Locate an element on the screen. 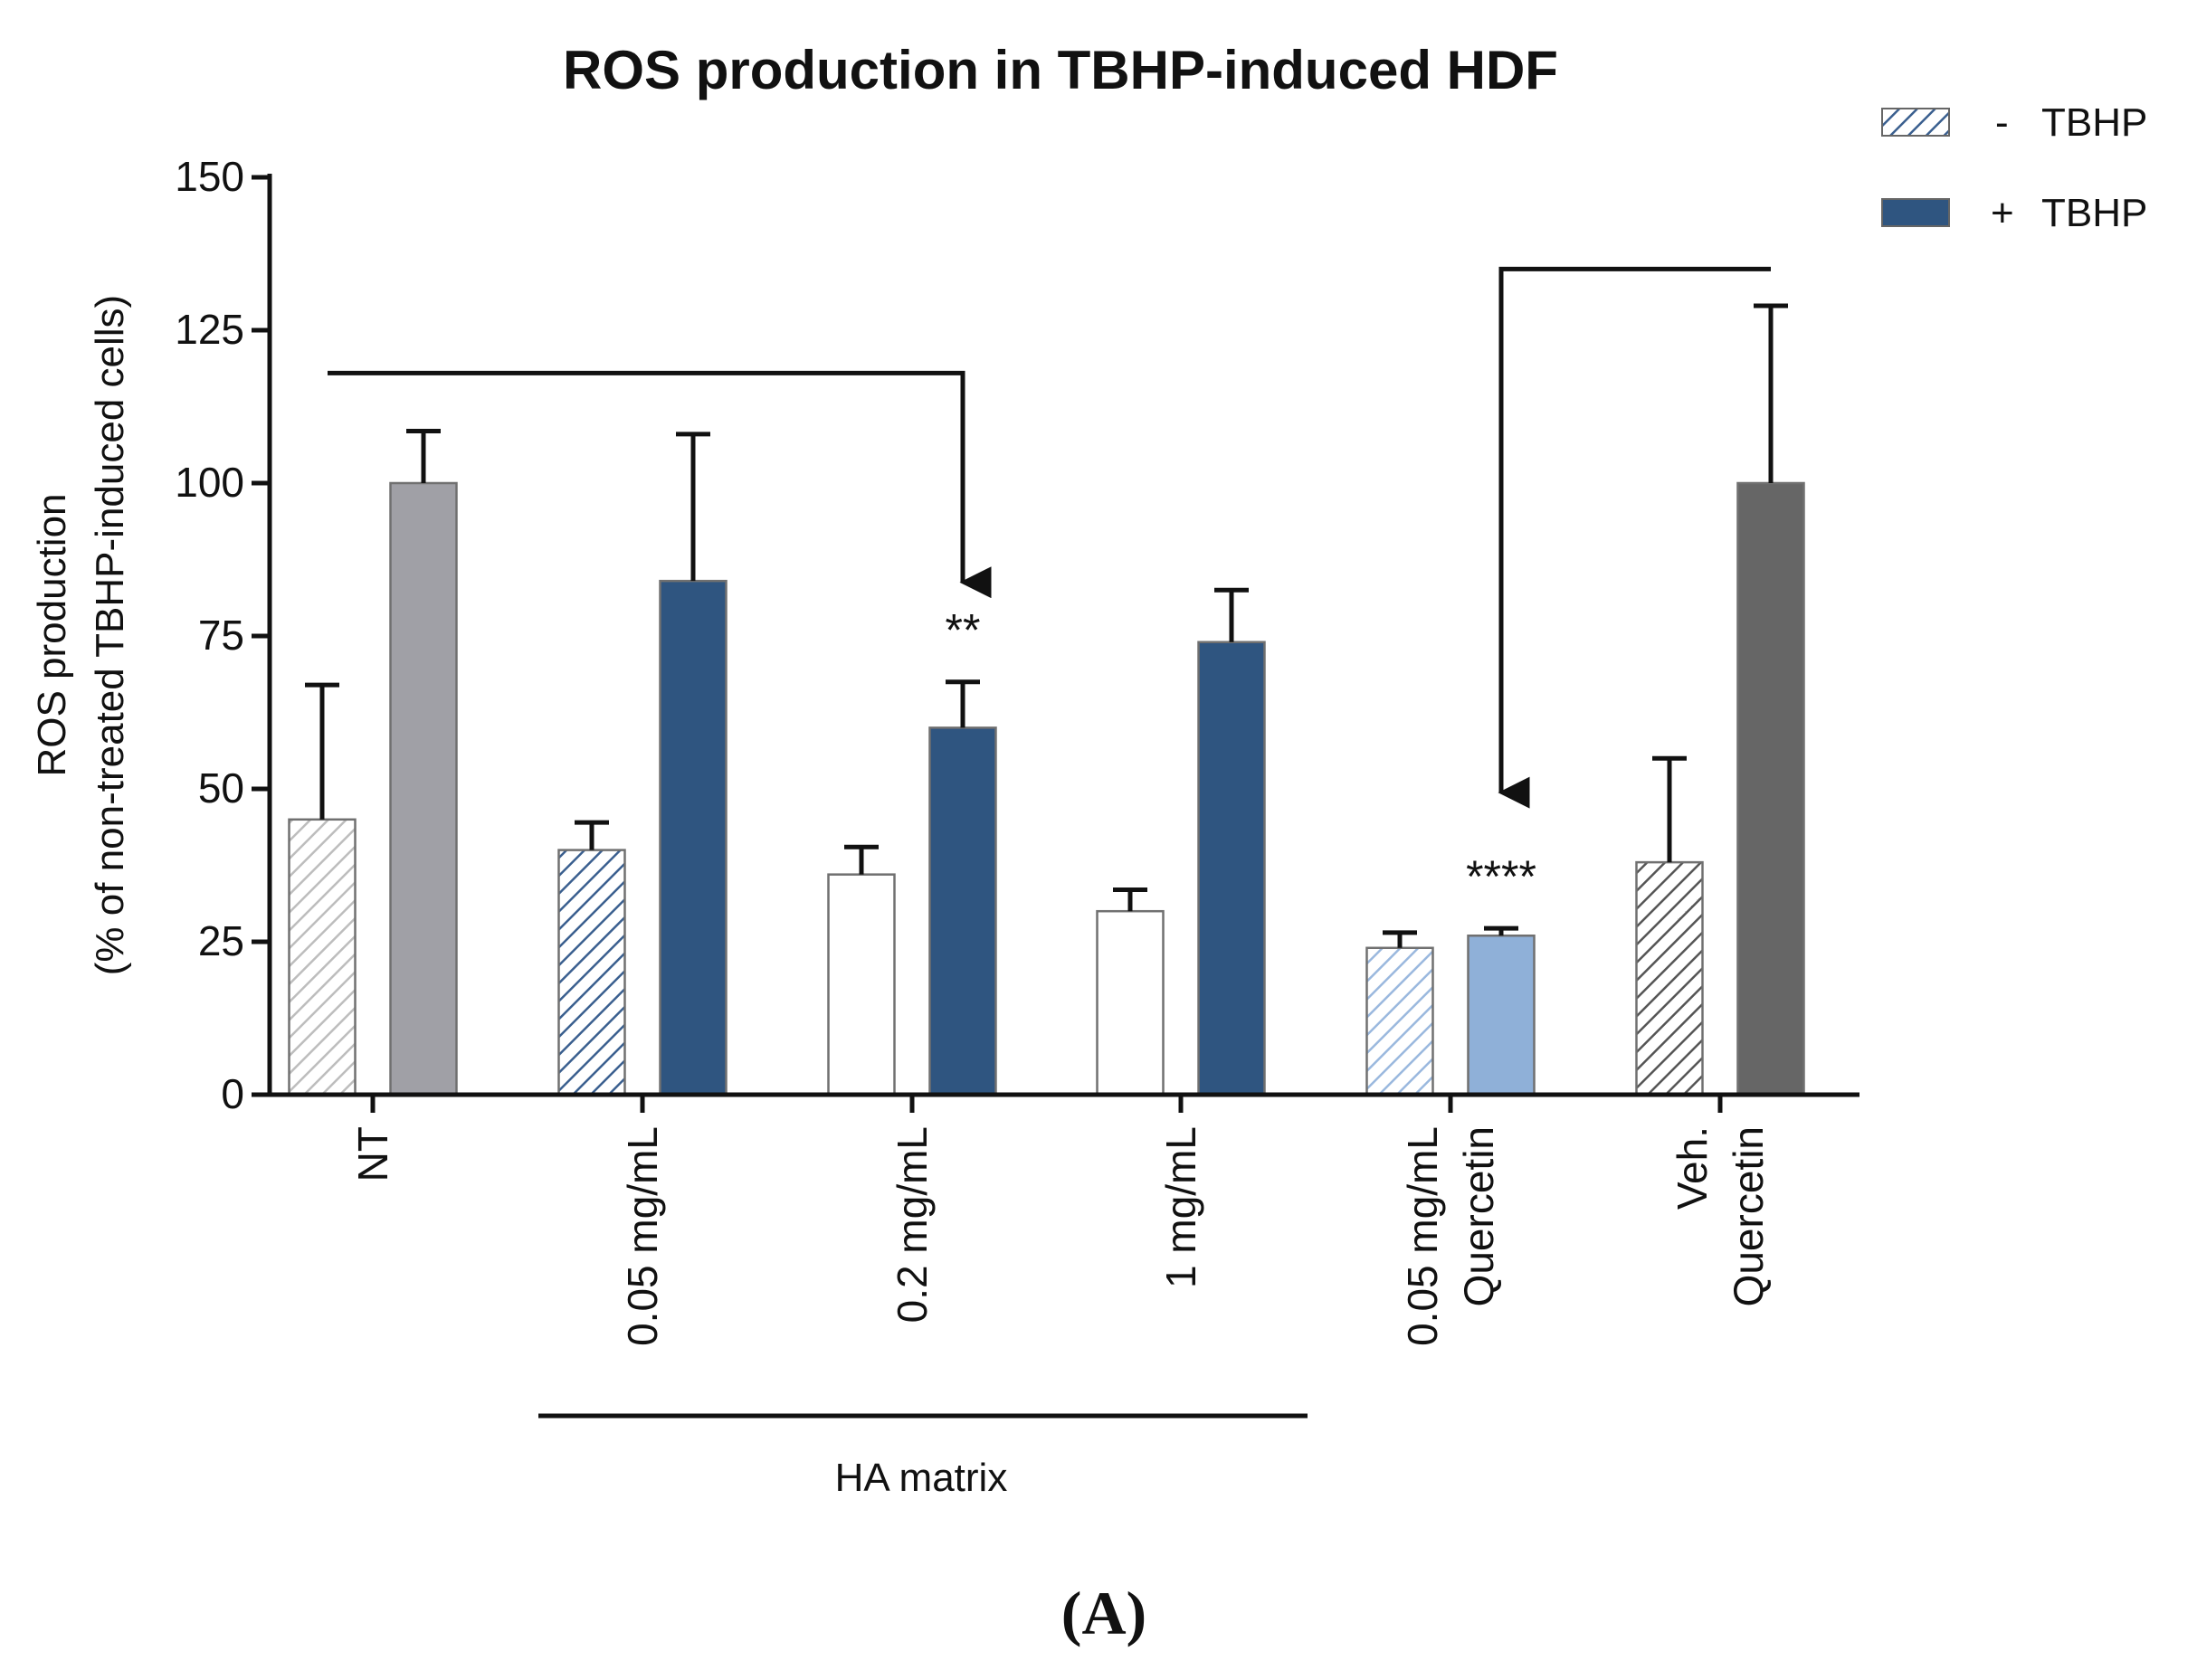 Image resolution: width=2197 pixels, height=1680 pixels. y-tick-label-25: 25 is located at coordinates (221, 941).